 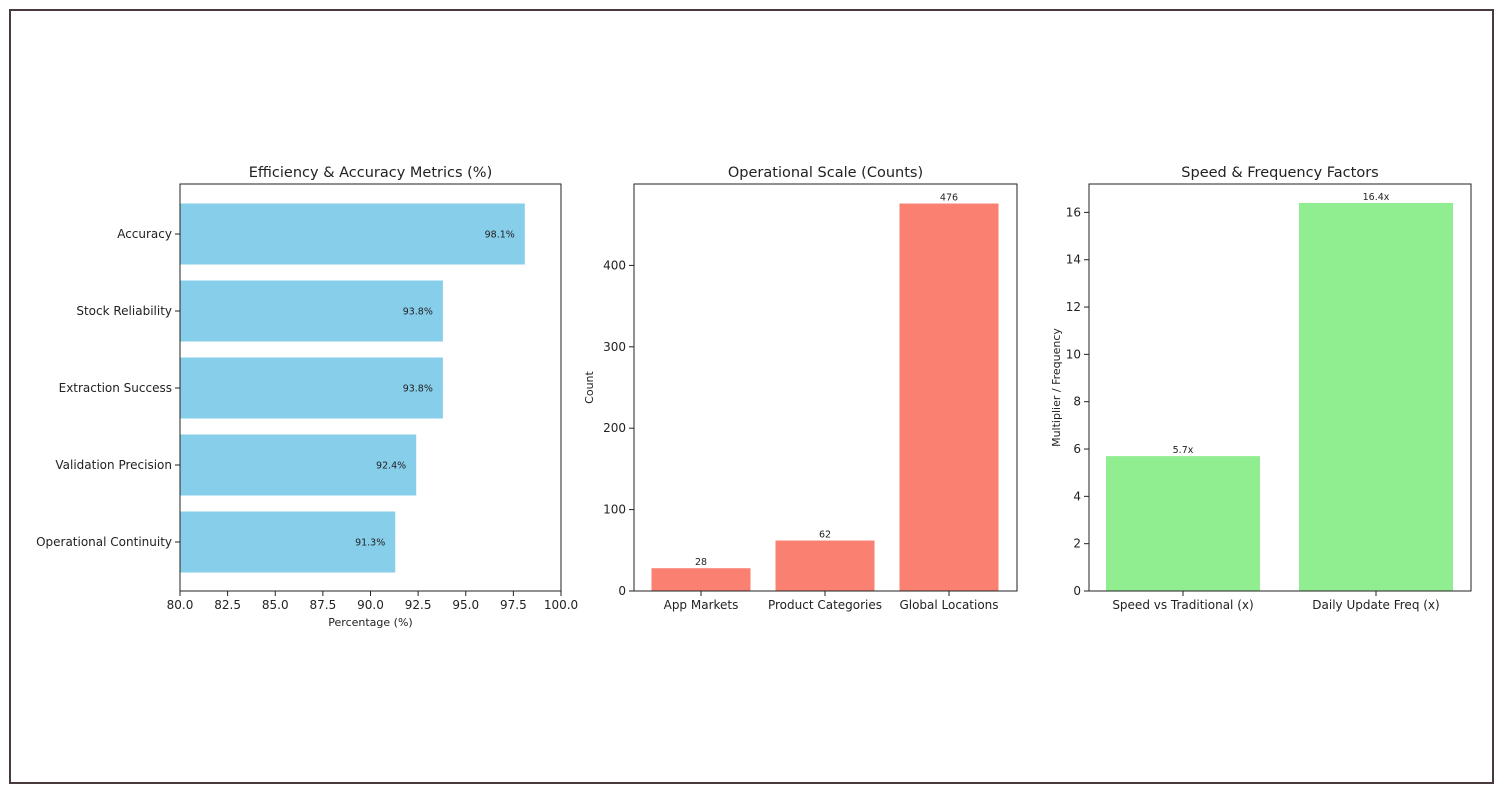 What do you see at coordinates (1183, 450) in the screenshot?
I see `data-label: 5.7x` at bounding box center [1183, 450].